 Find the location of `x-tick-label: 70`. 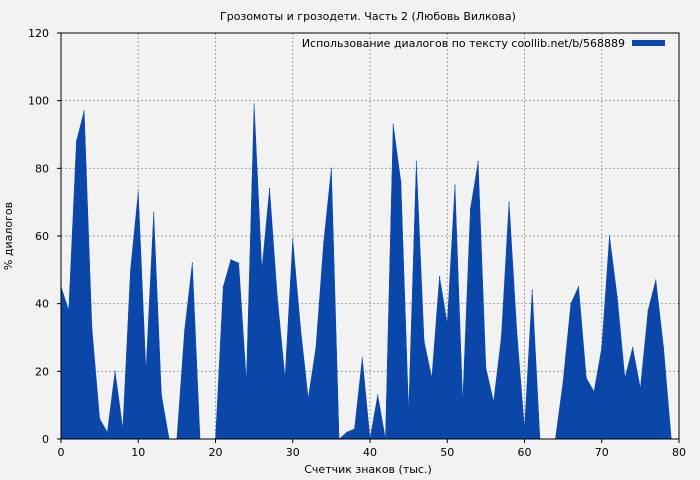

x-tick-label: 70 is located at coordinates (602, 452).